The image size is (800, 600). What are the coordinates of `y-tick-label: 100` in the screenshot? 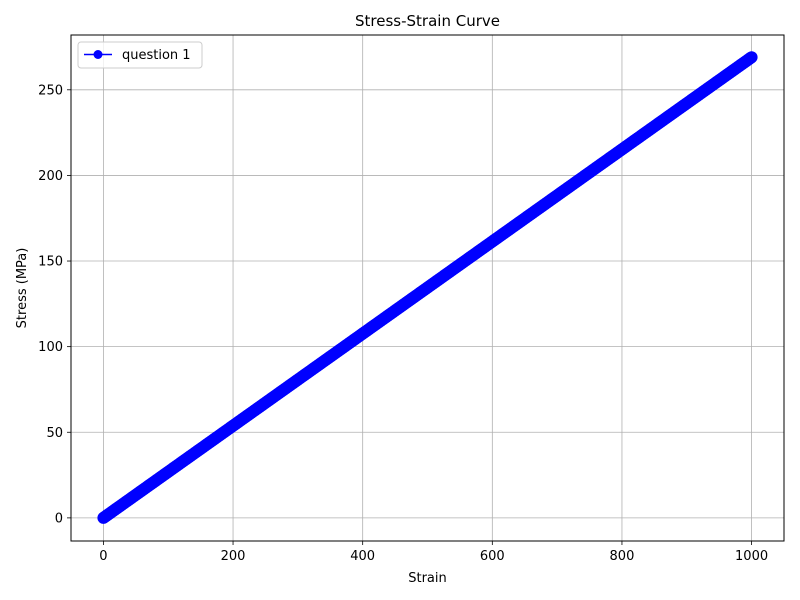 It's located at (50, 347).